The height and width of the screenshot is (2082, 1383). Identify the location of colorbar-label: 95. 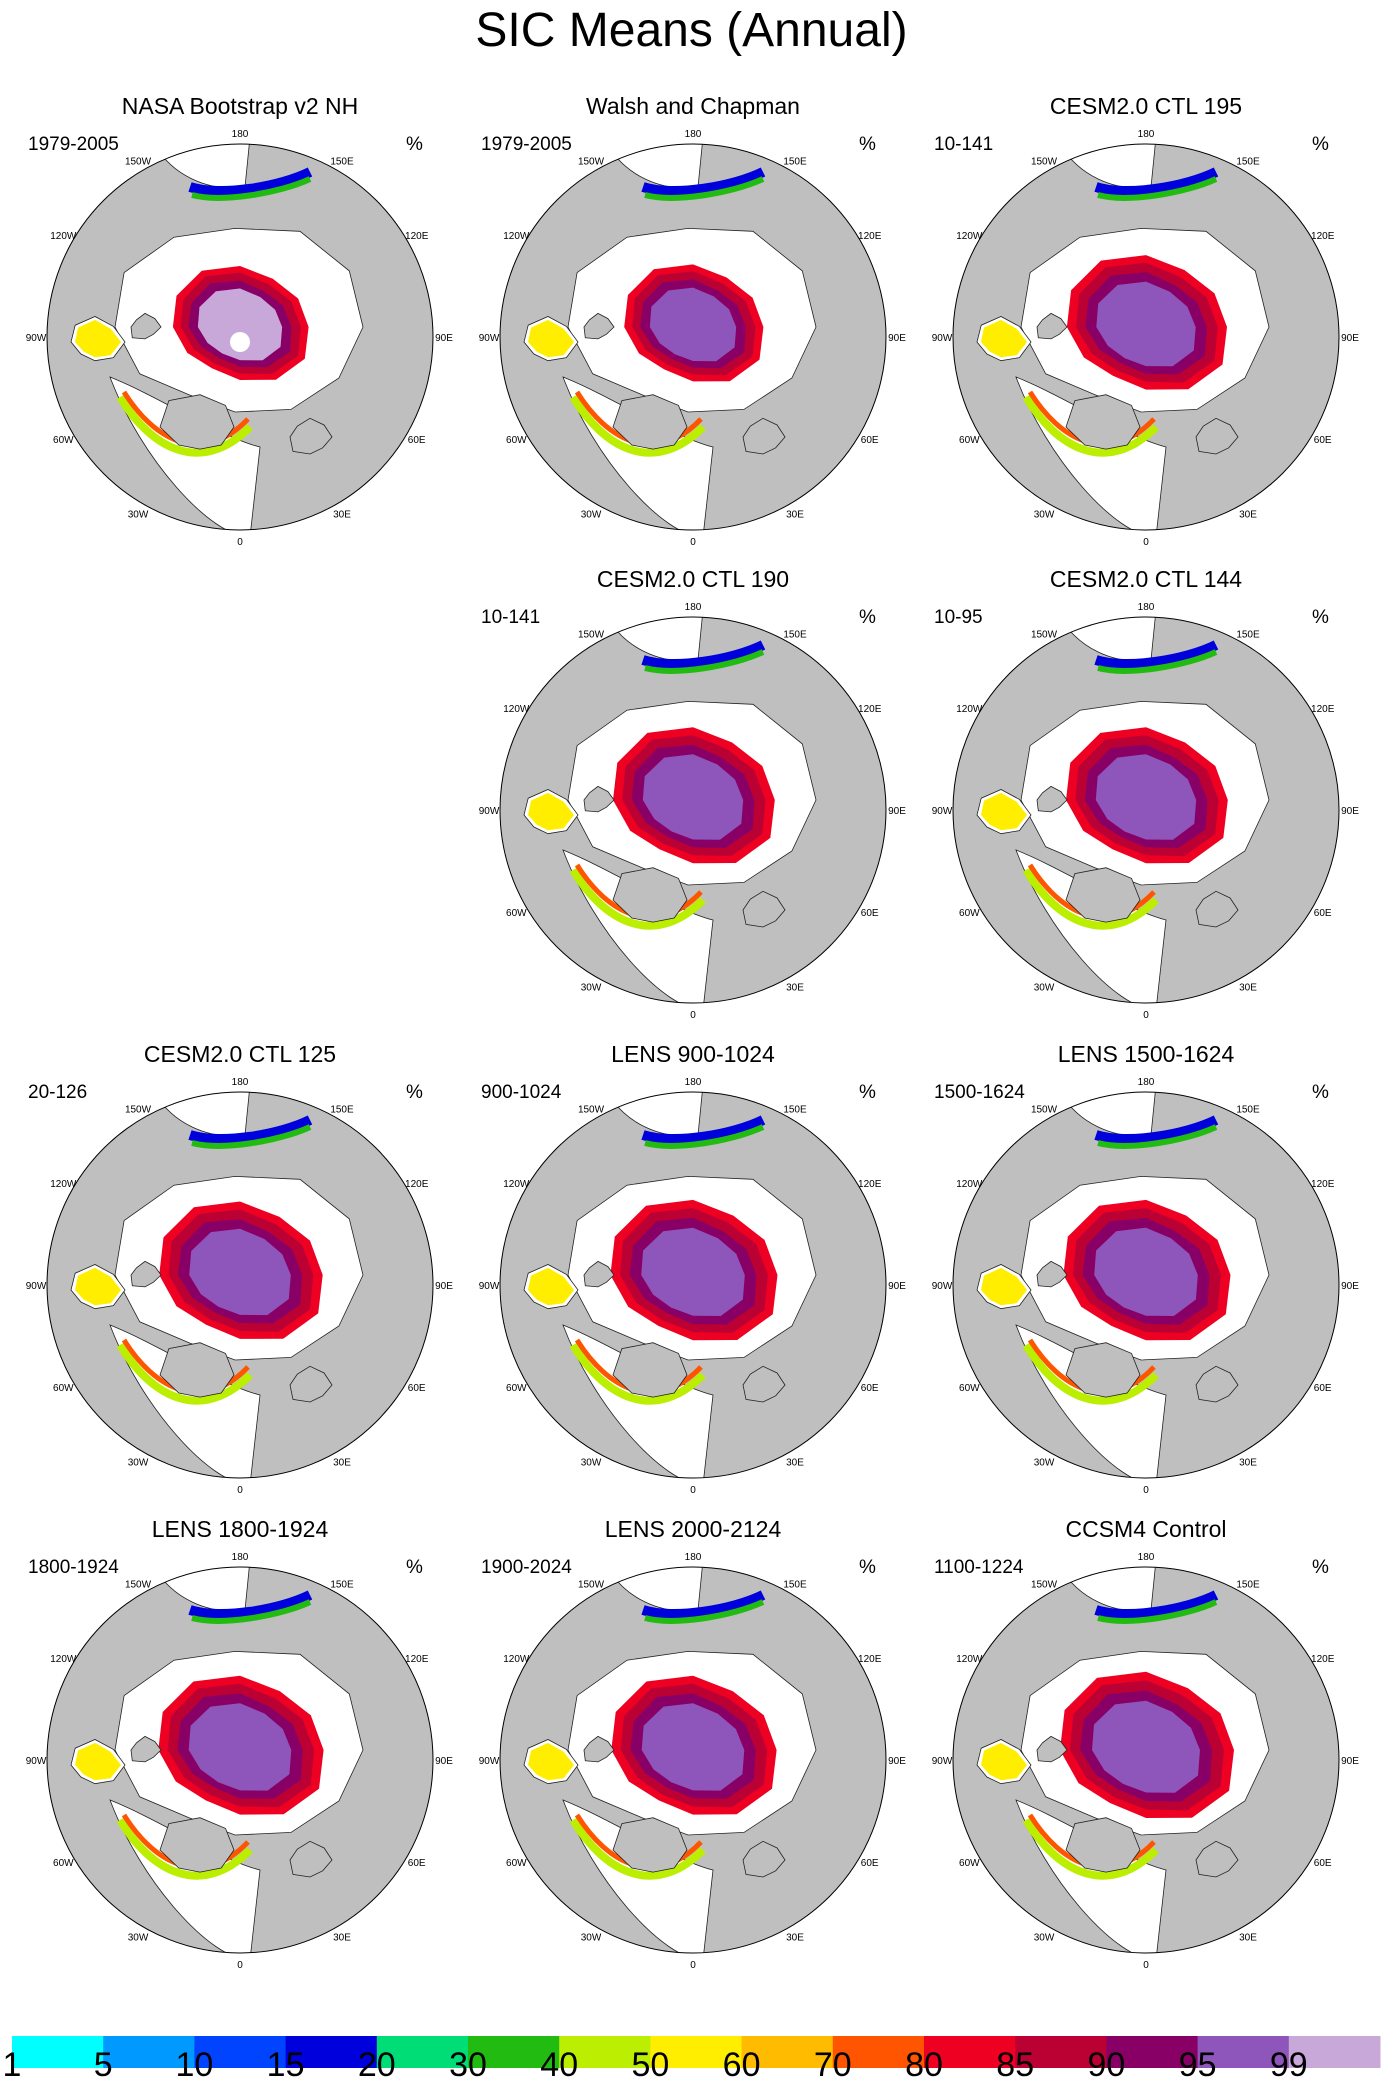
(1198, 2064).